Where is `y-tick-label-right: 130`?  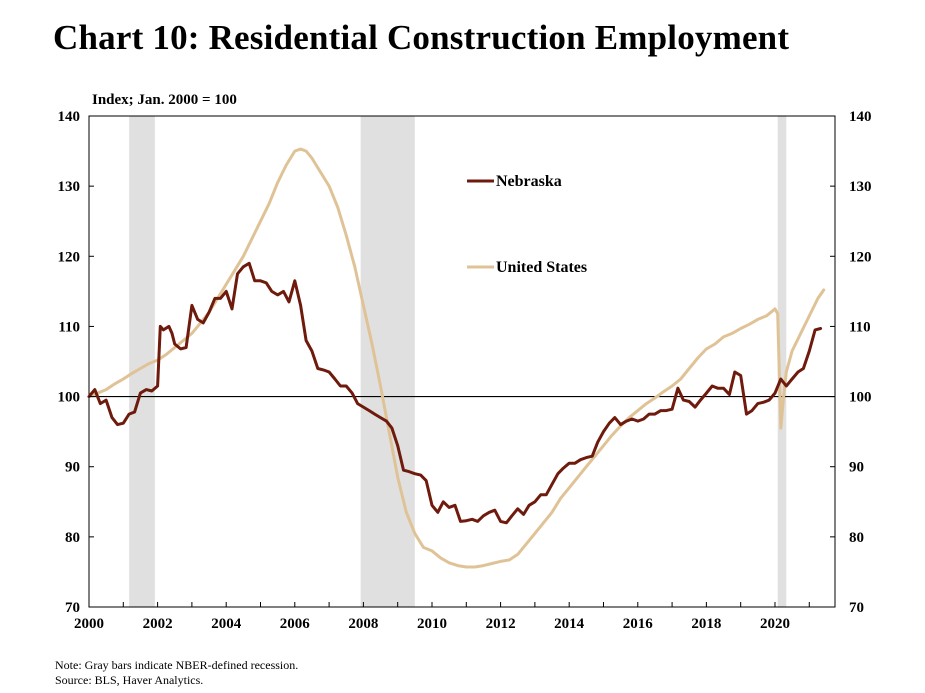 y-tick-label-right: 130 is located at coordinates (860, 187).